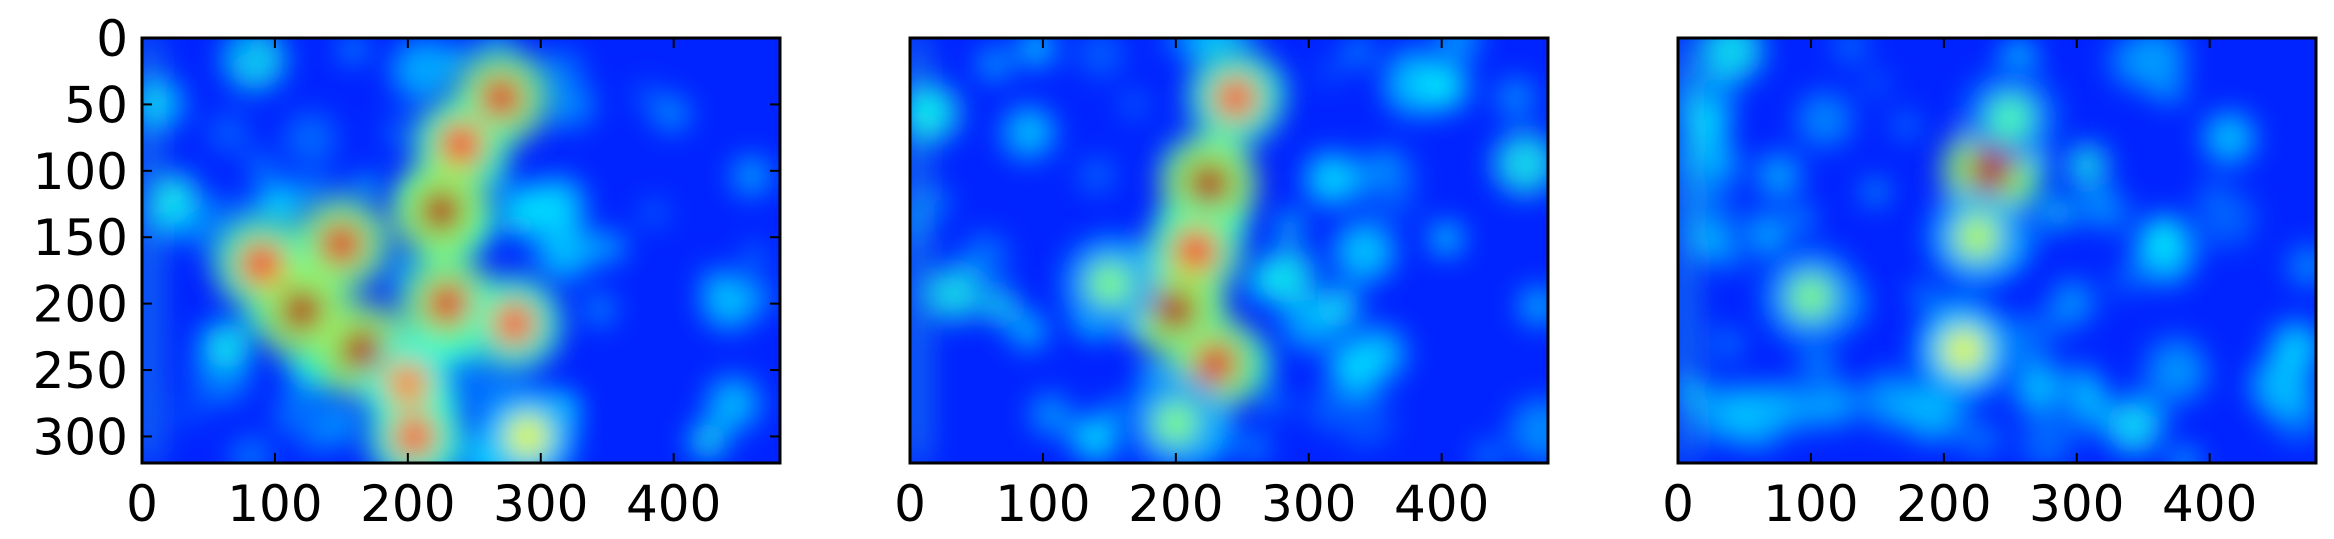 This screenshot has width=2334, height=539. I want to click on y-tick-label: 0, so click(112, 39).